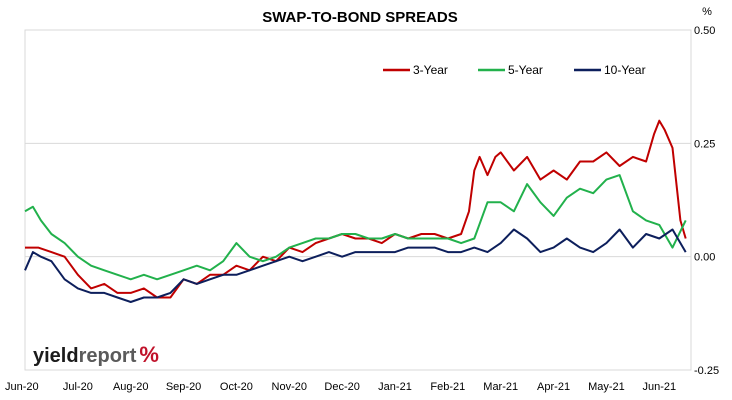 This screenshot has width=732, height=400. Describe the element at coordinates (659, 387) in the screenshot. I see `x-tick-label: Jun-21` at that location.